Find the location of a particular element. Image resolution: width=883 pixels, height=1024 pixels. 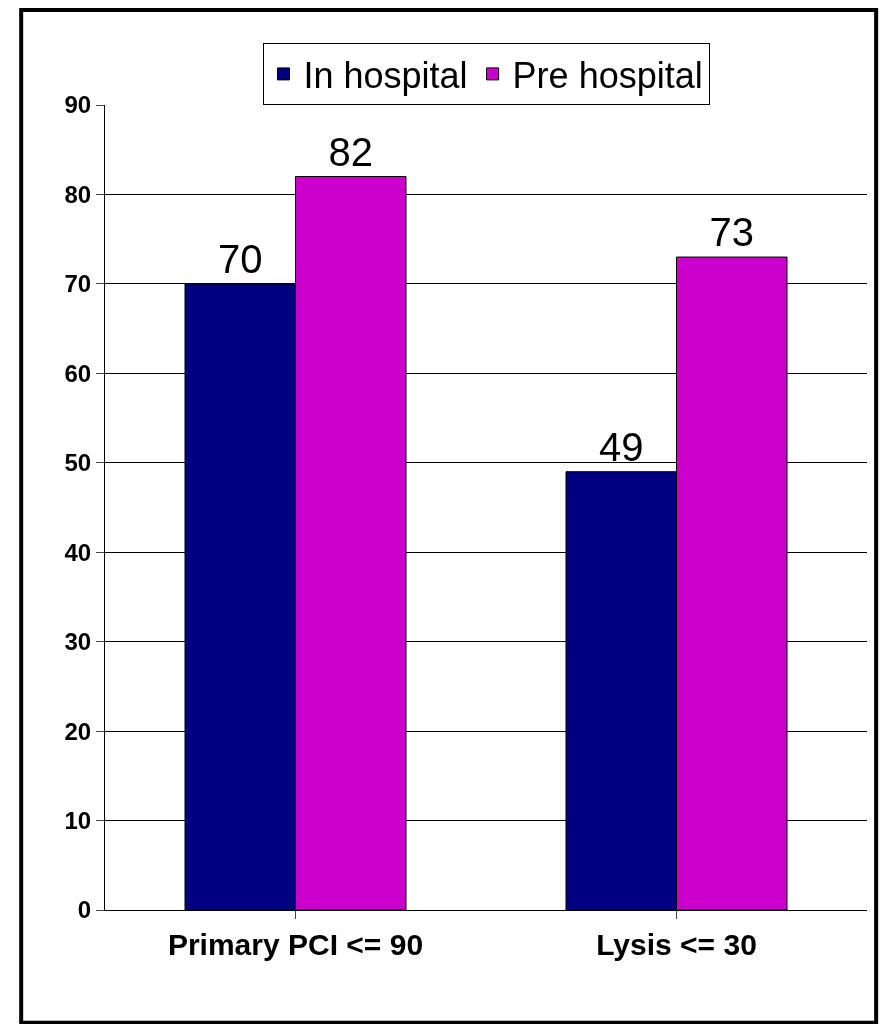

legend-label: Pre hospital is located at coordinates (607, 75).